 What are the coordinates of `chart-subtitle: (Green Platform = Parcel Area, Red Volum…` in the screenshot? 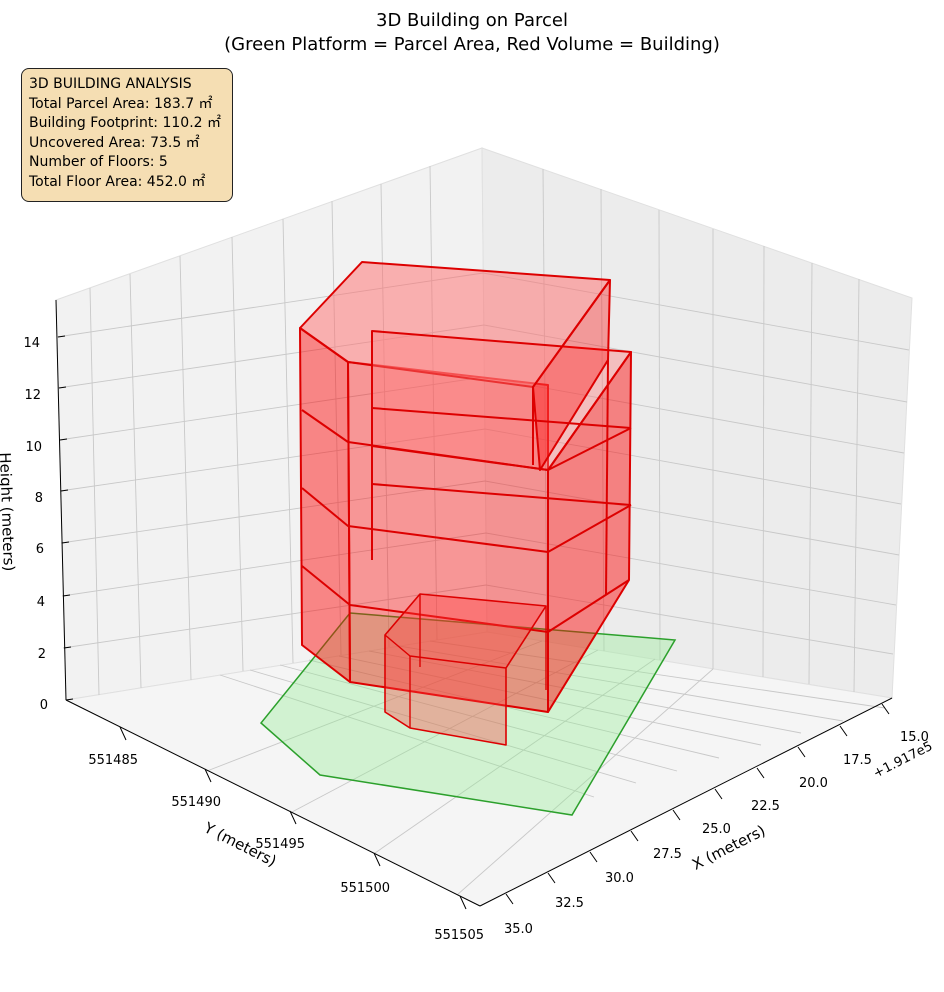 It's located at (472, 44).